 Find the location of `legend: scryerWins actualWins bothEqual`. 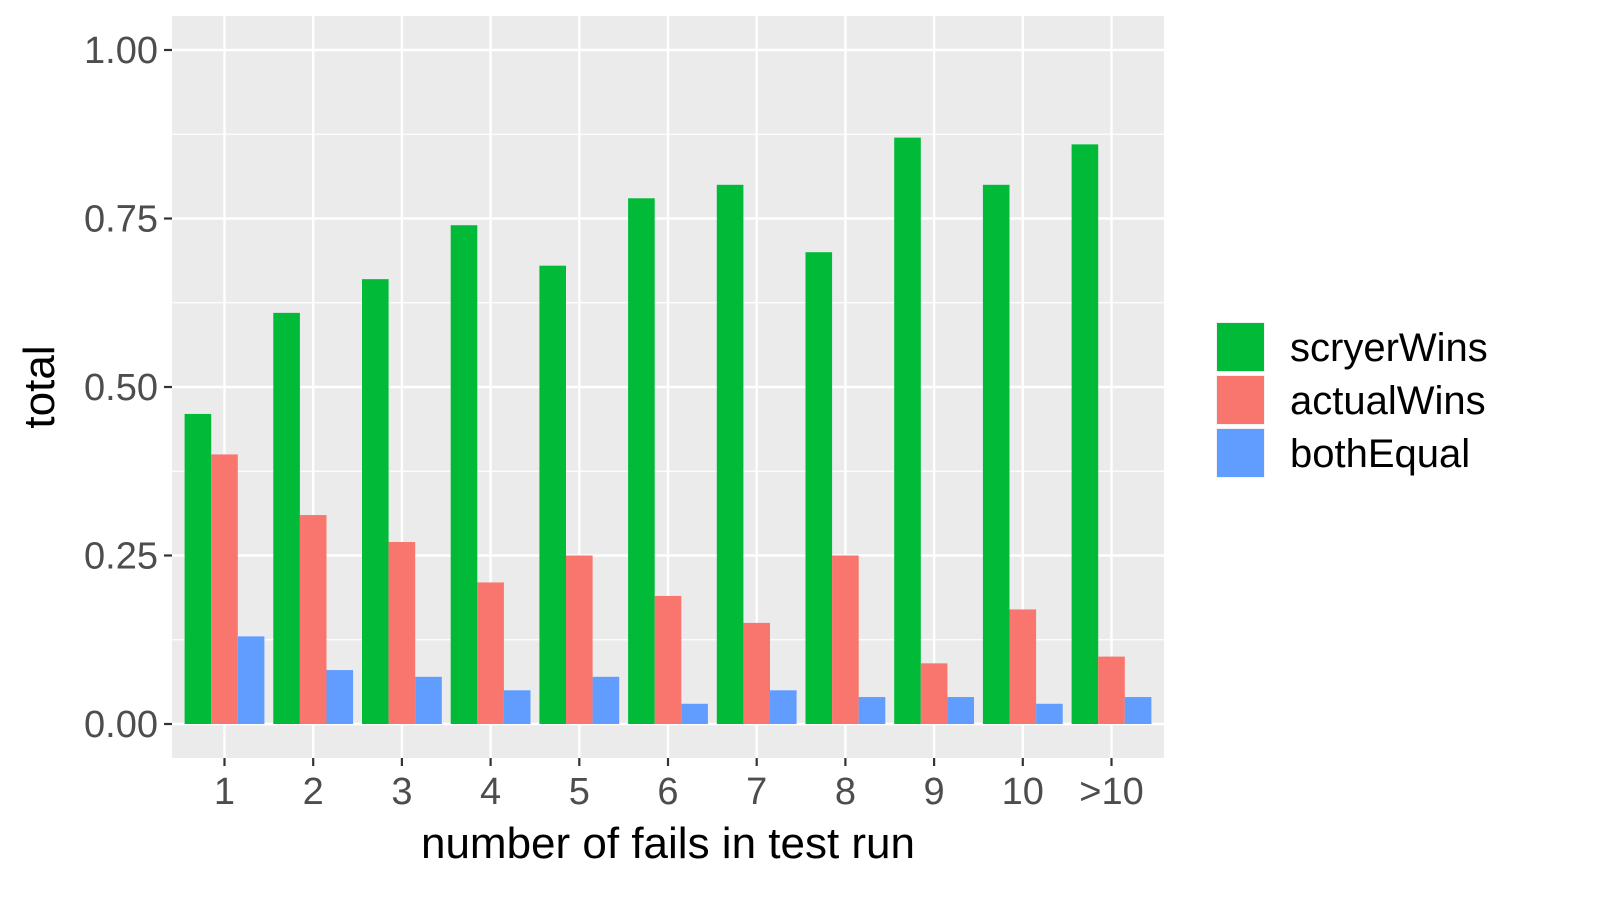

legend: scryerWins actualWins bothEqual is located at coordinates (1352, 400).